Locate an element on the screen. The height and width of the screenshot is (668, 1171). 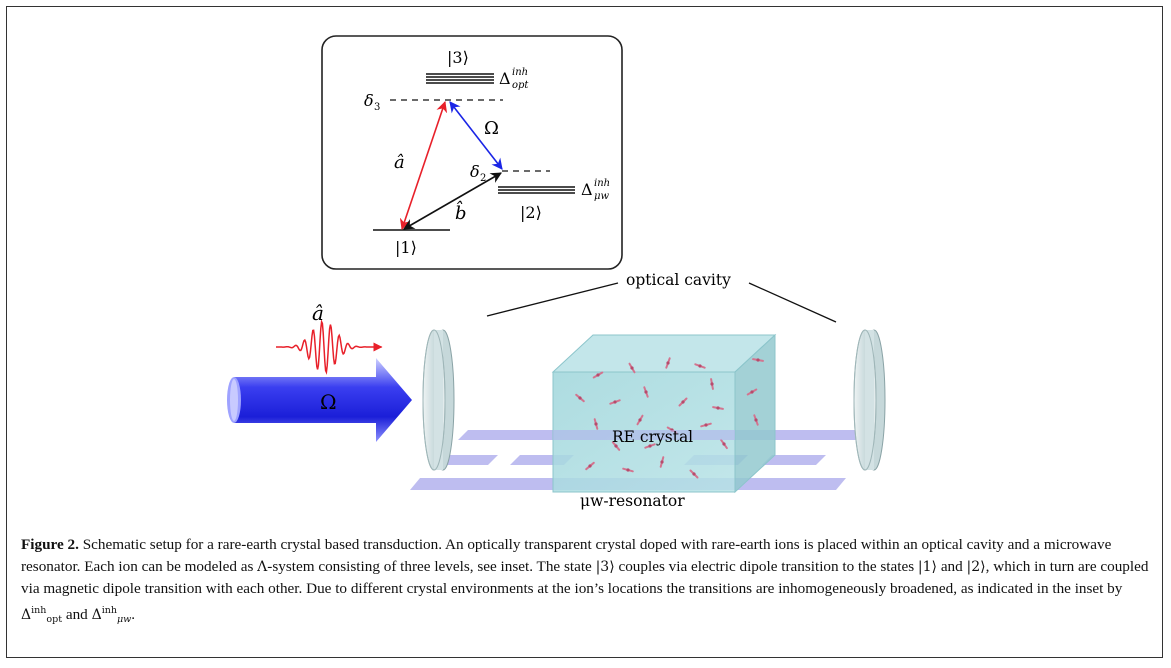
cavity-pointer-left is located at coordinates (552, 299).